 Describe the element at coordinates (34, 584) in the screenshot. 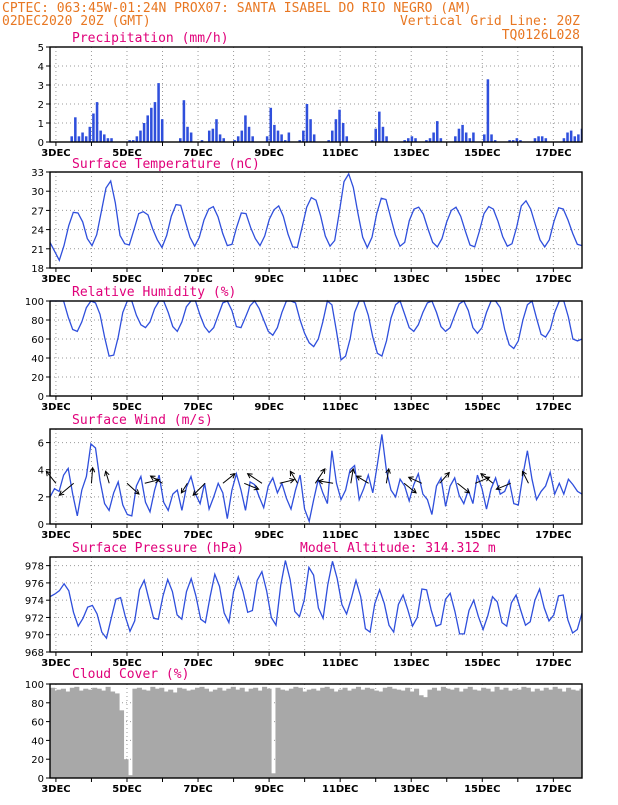

I see `y-tick-label: 976` at that location.